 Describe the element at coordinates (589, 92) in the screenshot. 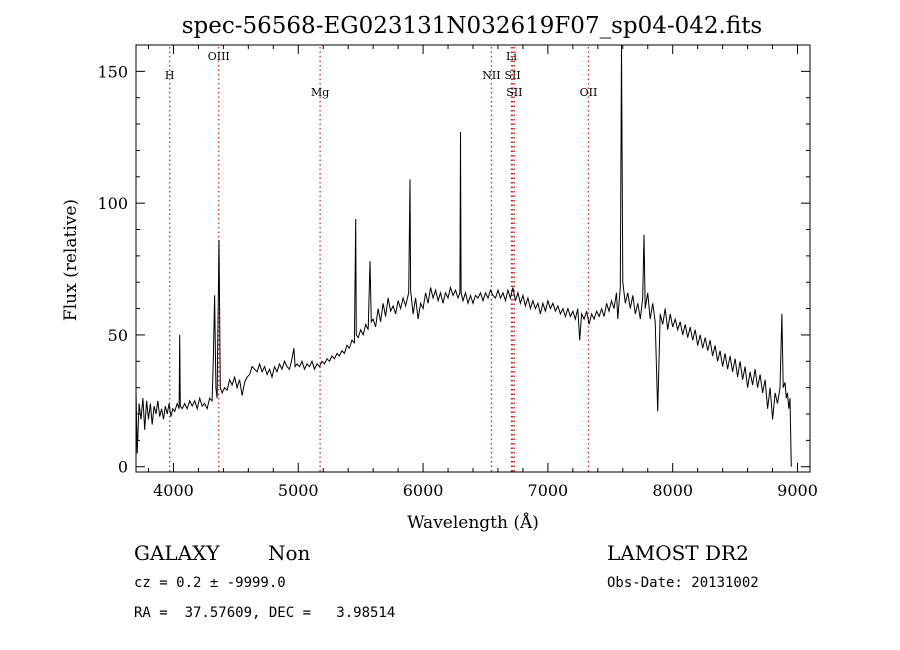

I see `line-label-oii-7: OII` at that location.